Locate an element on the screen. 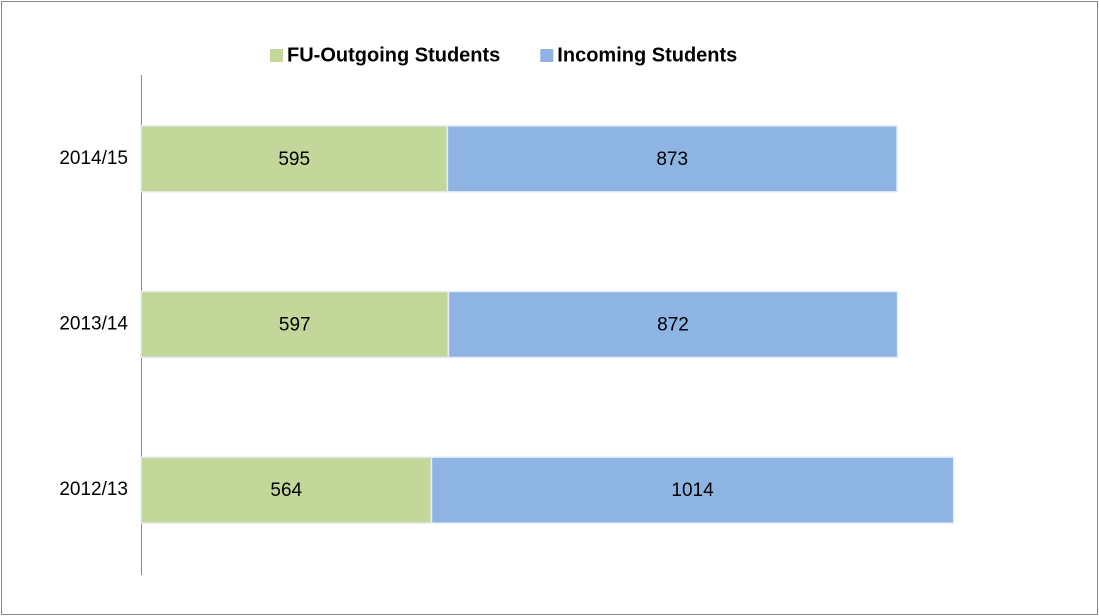 Image resolution: width=1099 pixels, height=616 pixels. data-label: 1014 is located at coordinates (692, 490).